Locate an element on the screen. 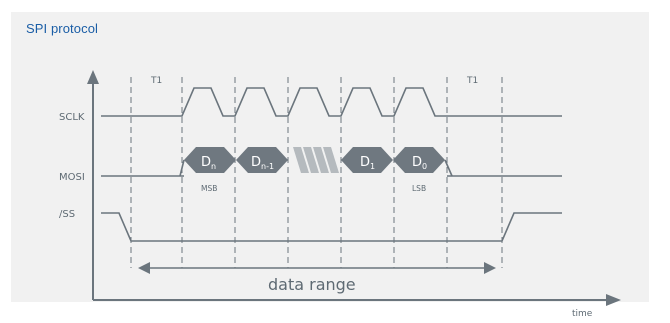  lsb-label: LSB is located at coordinates (419, 188).